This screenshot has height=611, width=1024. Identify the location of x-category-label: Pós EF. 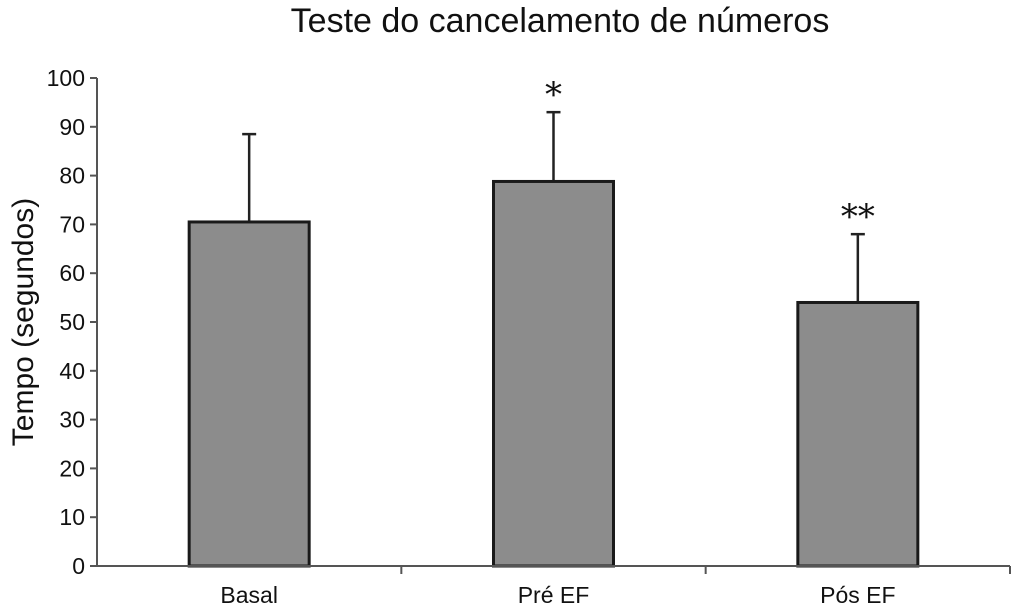
(857, 595).